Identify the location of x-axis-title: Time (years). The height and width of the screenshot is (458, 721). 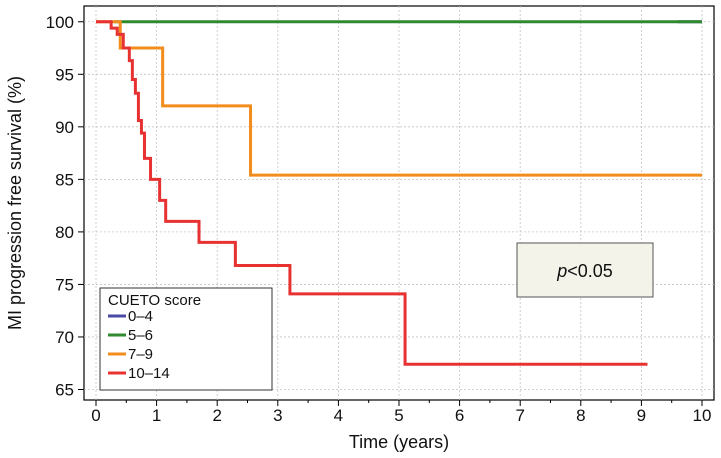
(399, 442).